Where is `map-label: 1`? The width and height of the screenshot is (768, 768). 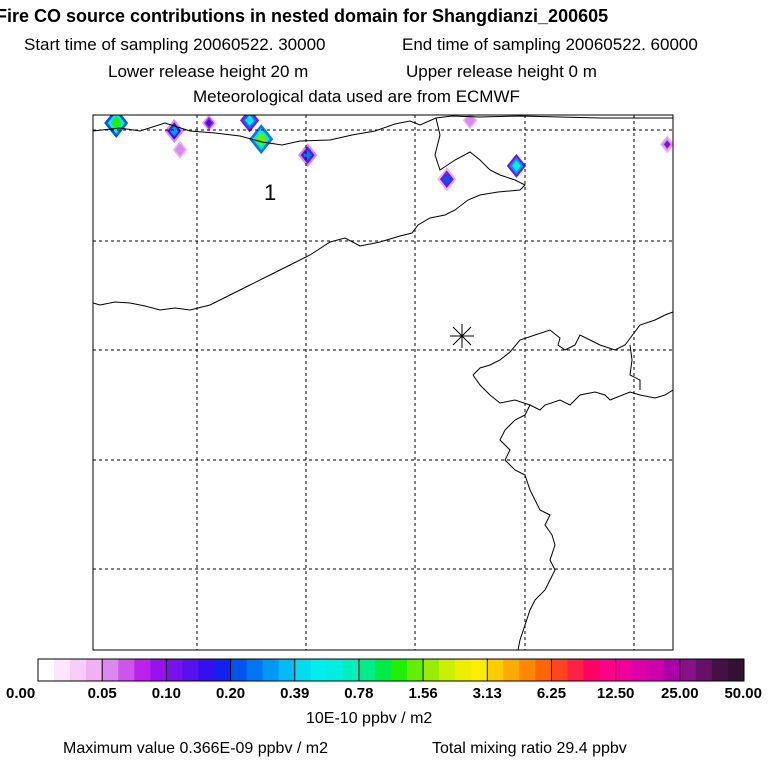
map-label: 1 is located at coordinates (270, 192).